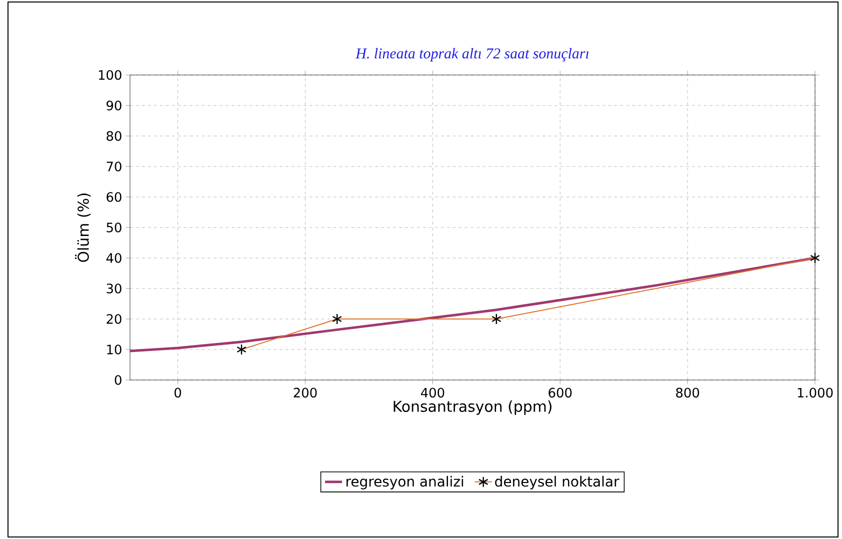 The image size is (842, 539). I want to click on y-tick-label: 80, so click(114, 136).